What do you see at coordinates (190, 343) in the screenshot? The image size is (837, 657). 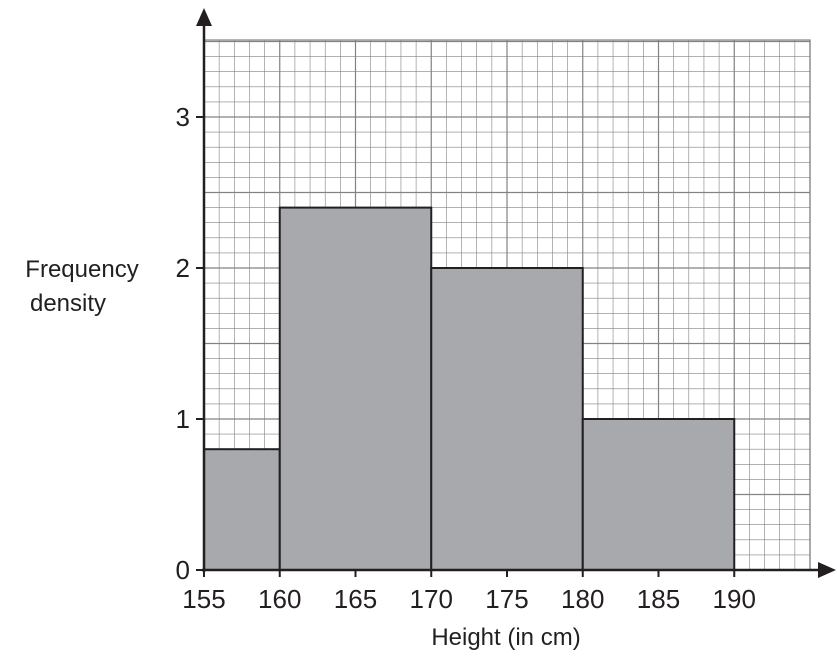 I see `y-tick-labels: 0 1 2 3` at bounding box center [190, 343].